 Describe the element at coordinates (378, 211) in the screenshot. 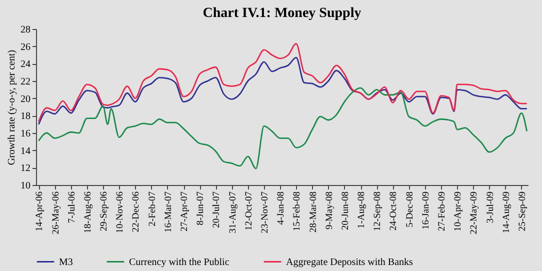

I see `x-tick-label: 12-Sep-08` at that location.